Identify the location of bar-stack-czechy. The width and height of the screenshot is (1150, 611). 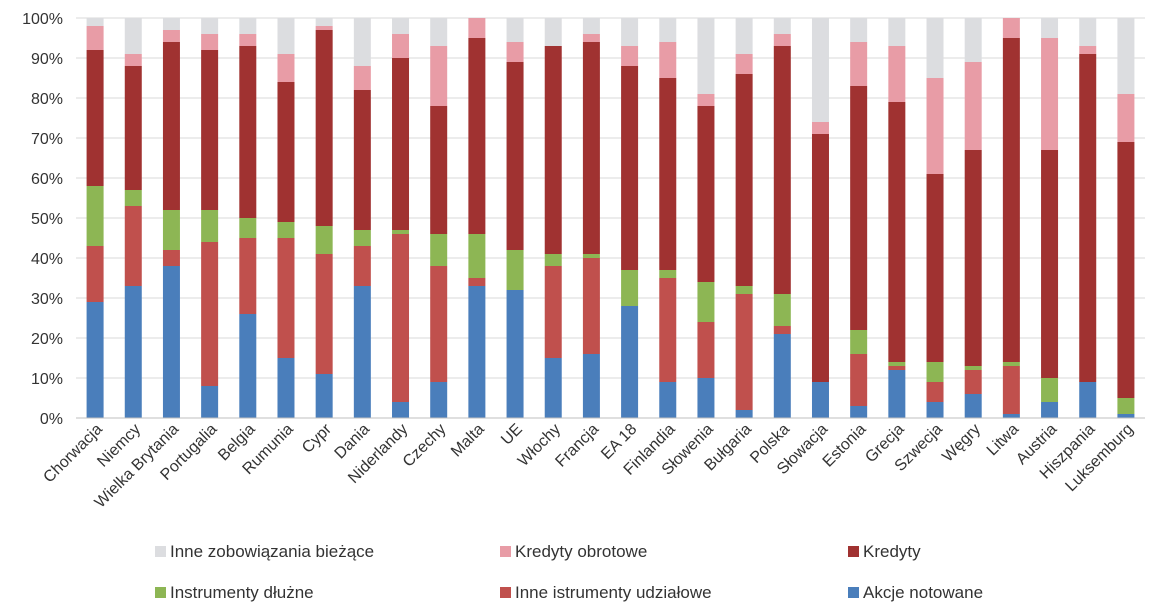
(439, 218).